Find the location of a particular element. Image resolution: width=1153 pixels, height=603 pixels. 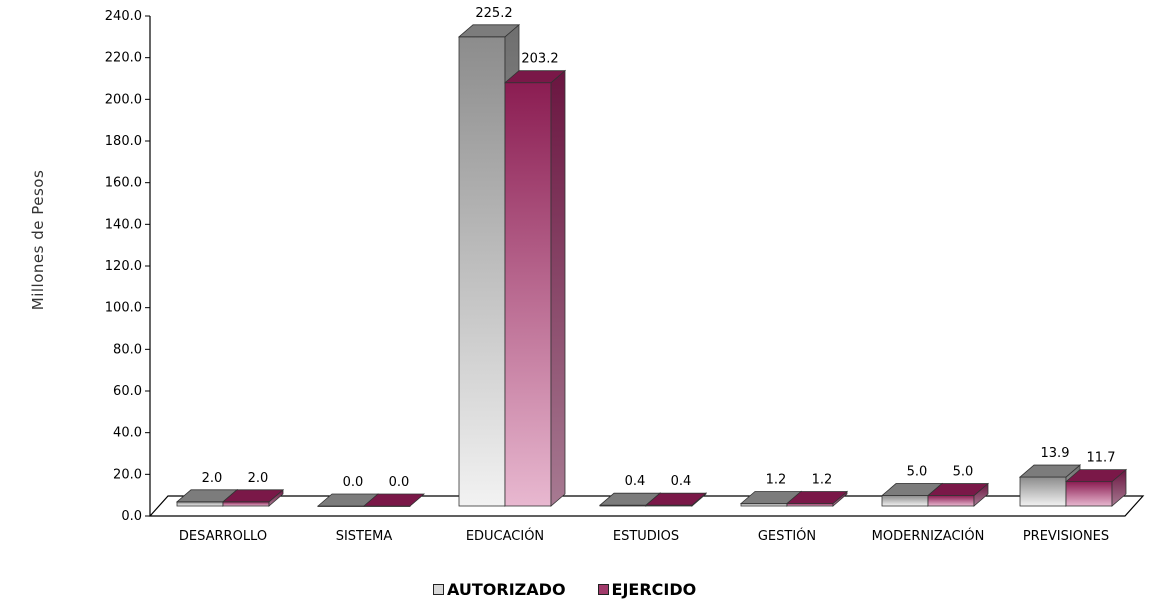

legend-item-autorizado: AUTORIZADO is located at coordinates (499, 589).